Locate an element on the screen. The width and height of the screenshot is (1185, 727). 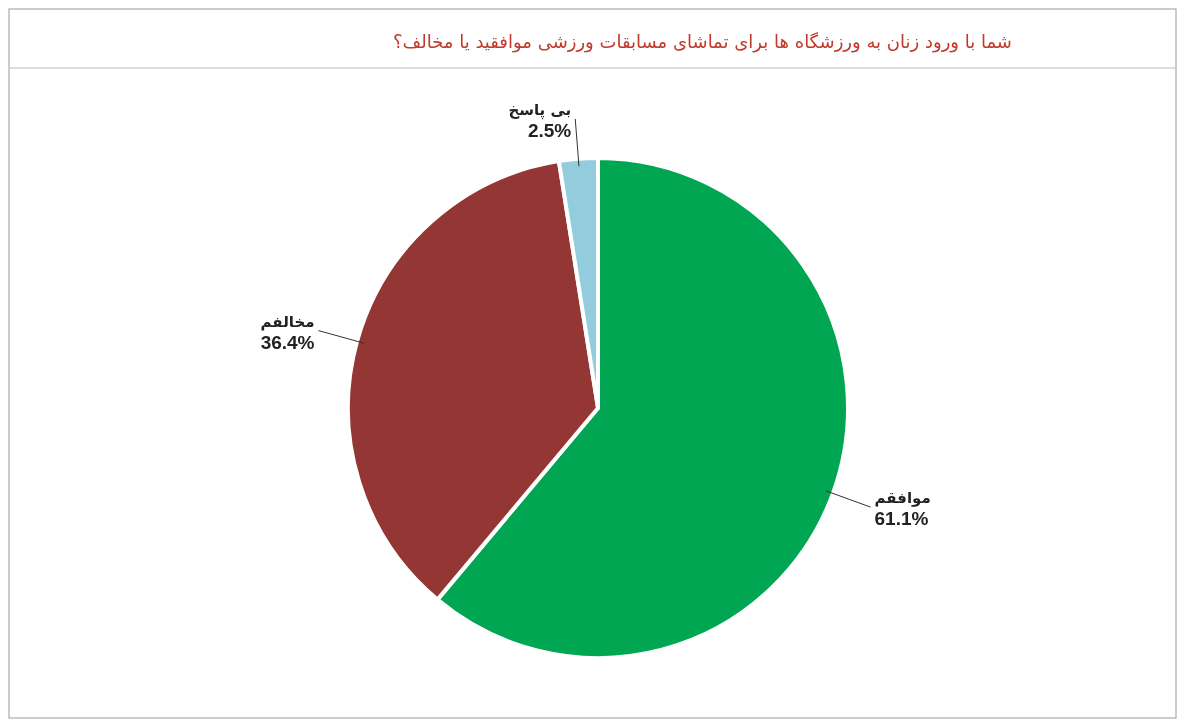
data-label: 61.1% is located at coordinates (901, 519).